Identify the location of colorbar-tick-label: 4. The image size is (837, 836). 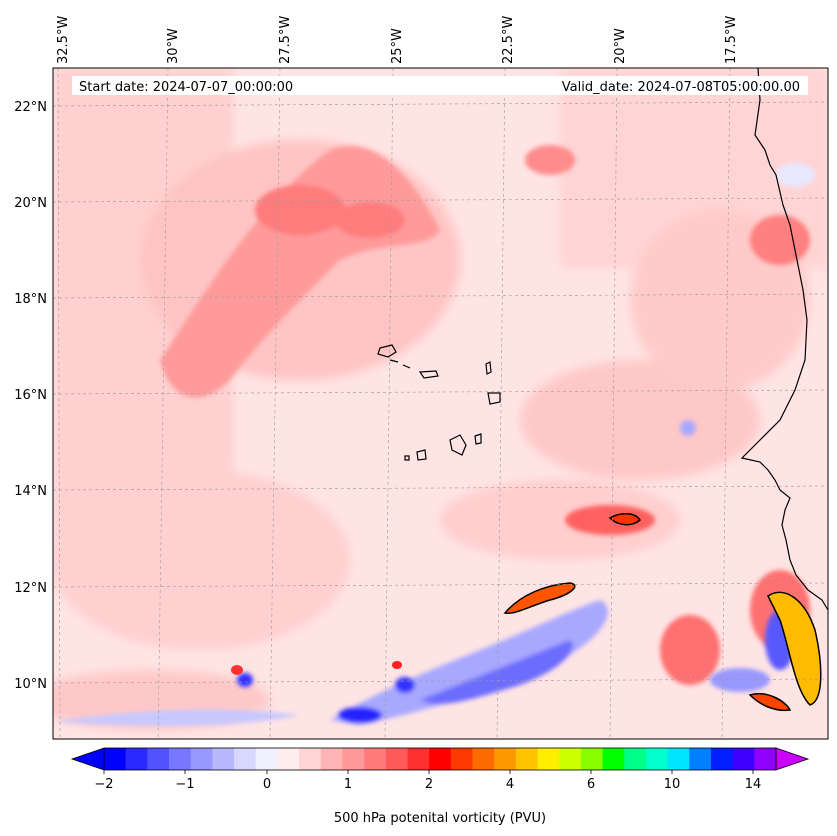
(510, 784).